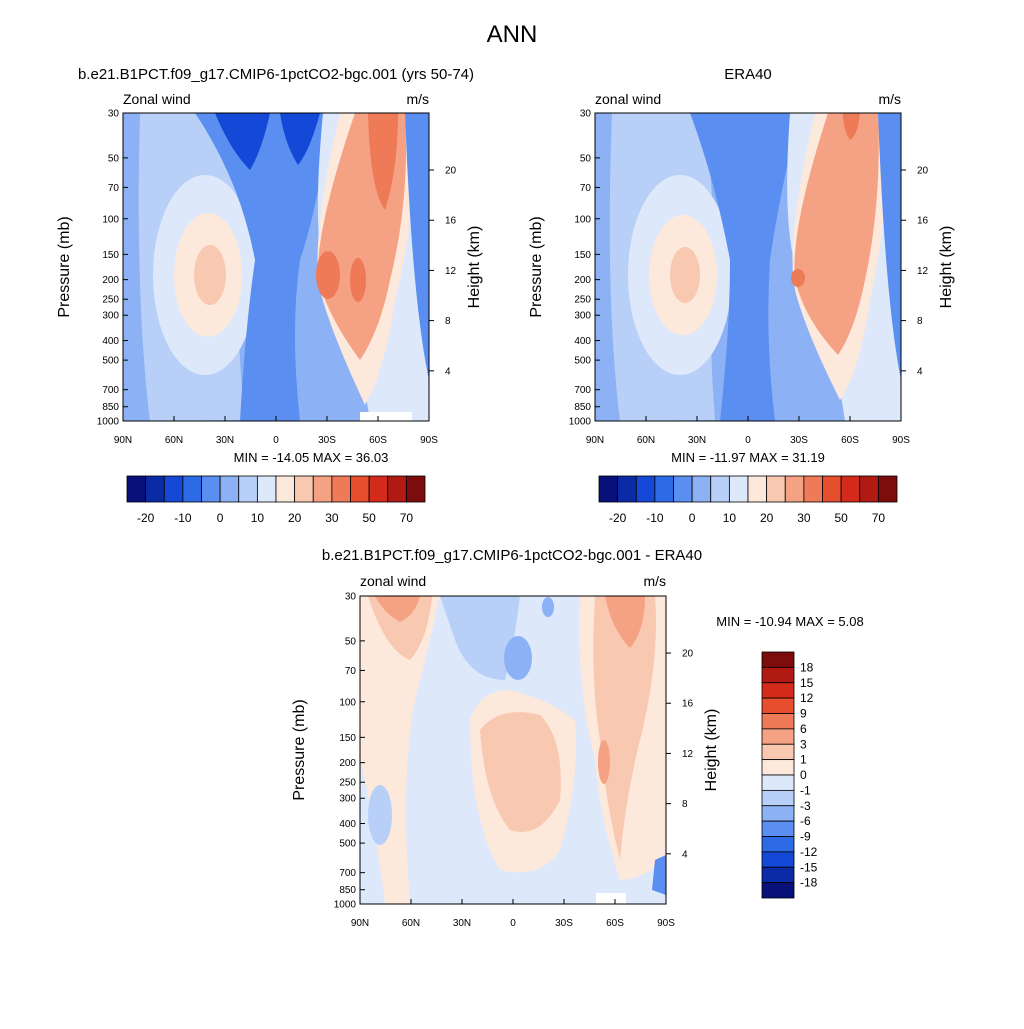 The image size is (1024, 1029). What do you see at coordinates (841, 518) in the screenshot?
I see `colorbar-label: 50` at bounding box center [841, 518].